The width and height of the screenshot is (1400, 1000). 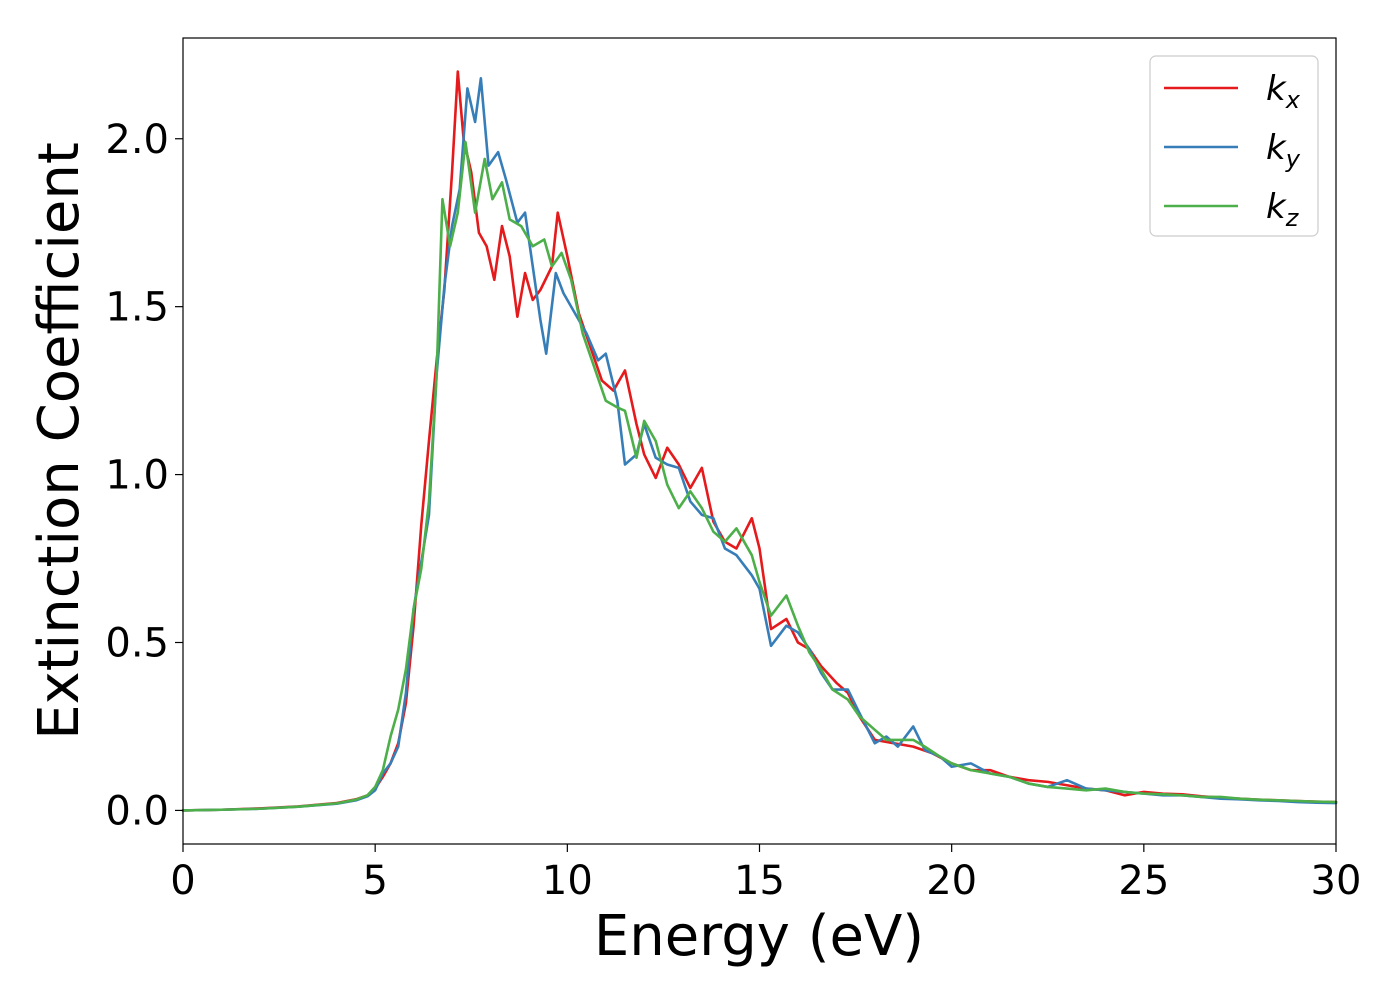 What do you see at coordinates (759, 881) in the screenshot?
I see `x-tick-label: 15` at bounding box center [759, 881].